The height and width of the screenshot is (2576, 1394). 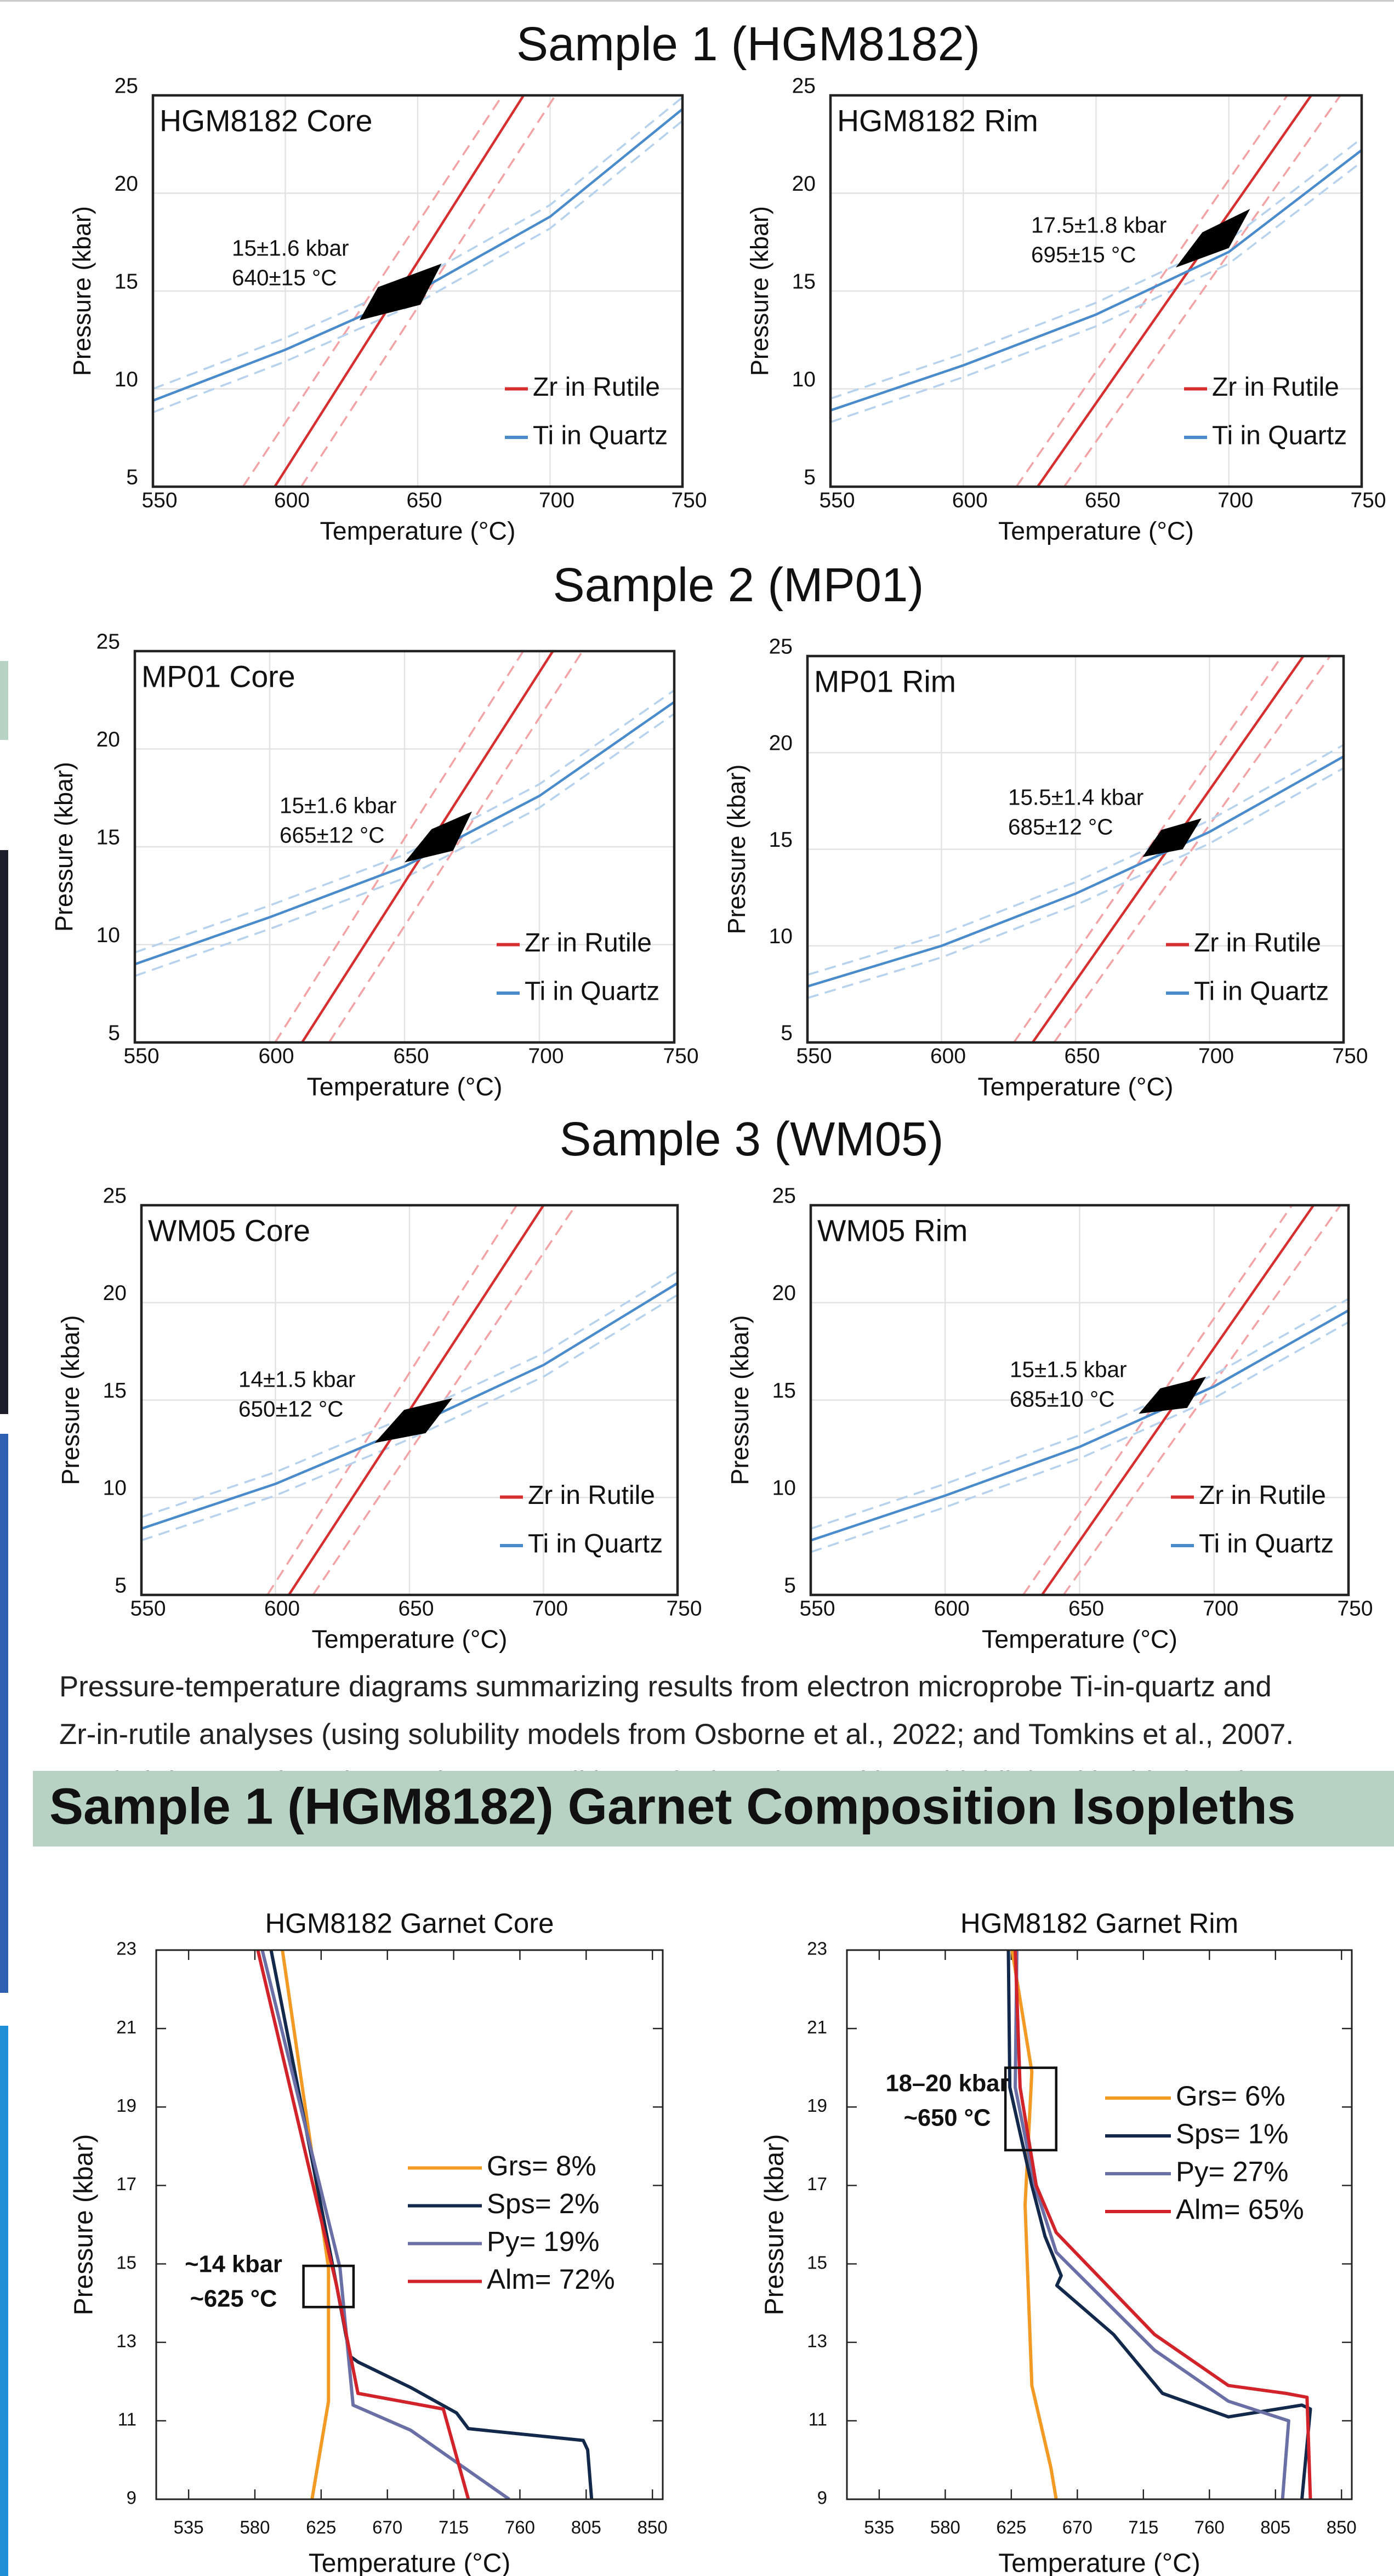 What do you see at coordinates (592, 991) in the screenshot?
I see `legend-label: Ti in Quartz` at bounding box center [592, 991].